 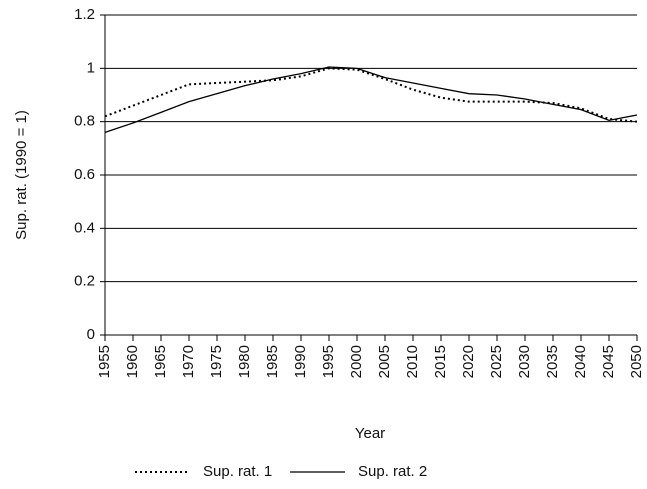 I want to click on y-tick-label: 0.2, so click(x=84, y=281).